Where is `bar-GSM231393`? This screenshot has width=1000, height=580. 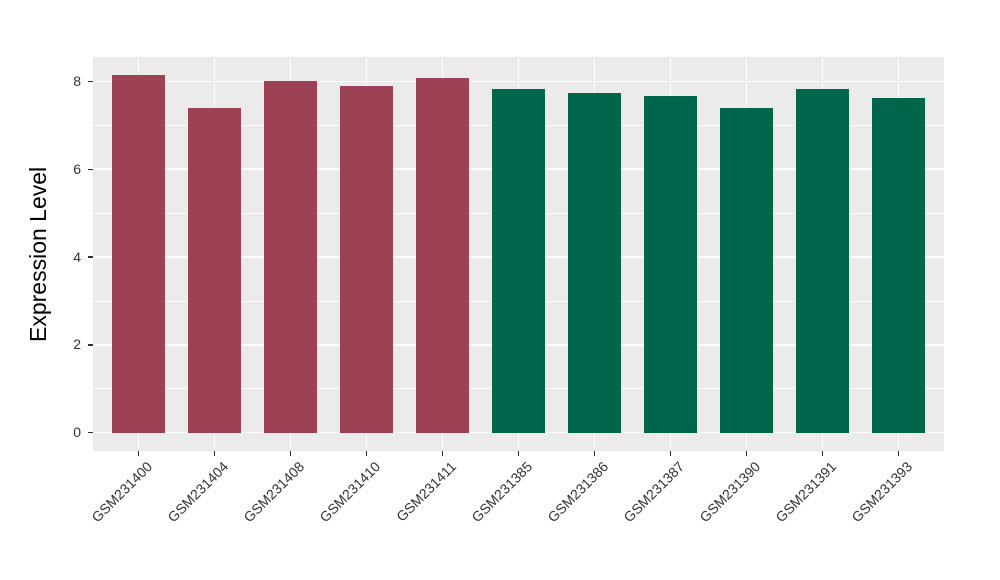
bar-GSM231393 is located at coordinates (898, 265).